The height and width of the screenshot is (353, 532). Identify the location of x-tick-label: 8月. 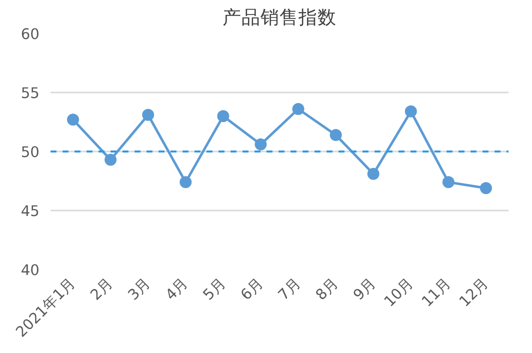
(327, 289).